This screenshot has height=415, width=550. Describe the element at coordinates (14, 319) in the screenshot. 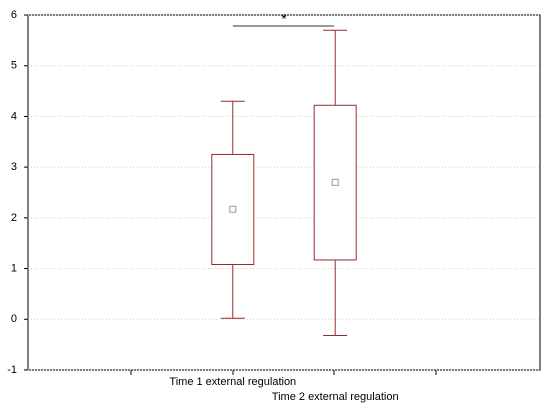

I see `y-tick-label: 0` at that location.